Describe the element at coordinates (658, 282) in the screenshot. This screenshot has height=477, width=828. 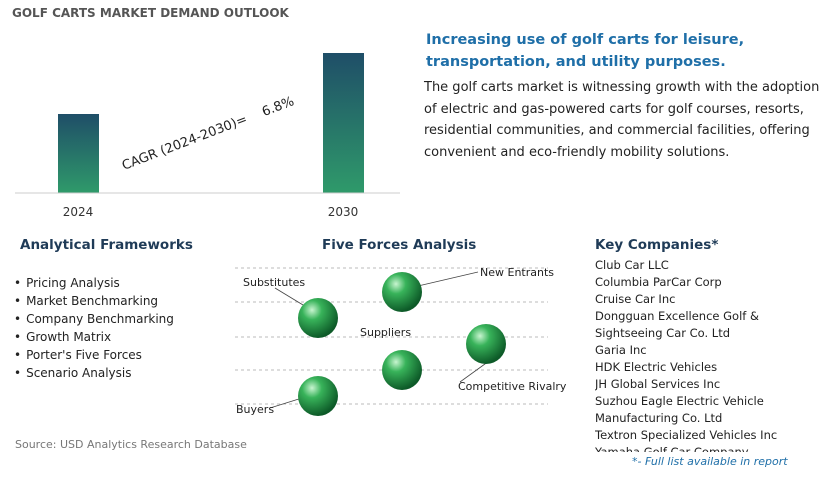
I see `company-item: Columbia ParCar Corp` at that location.